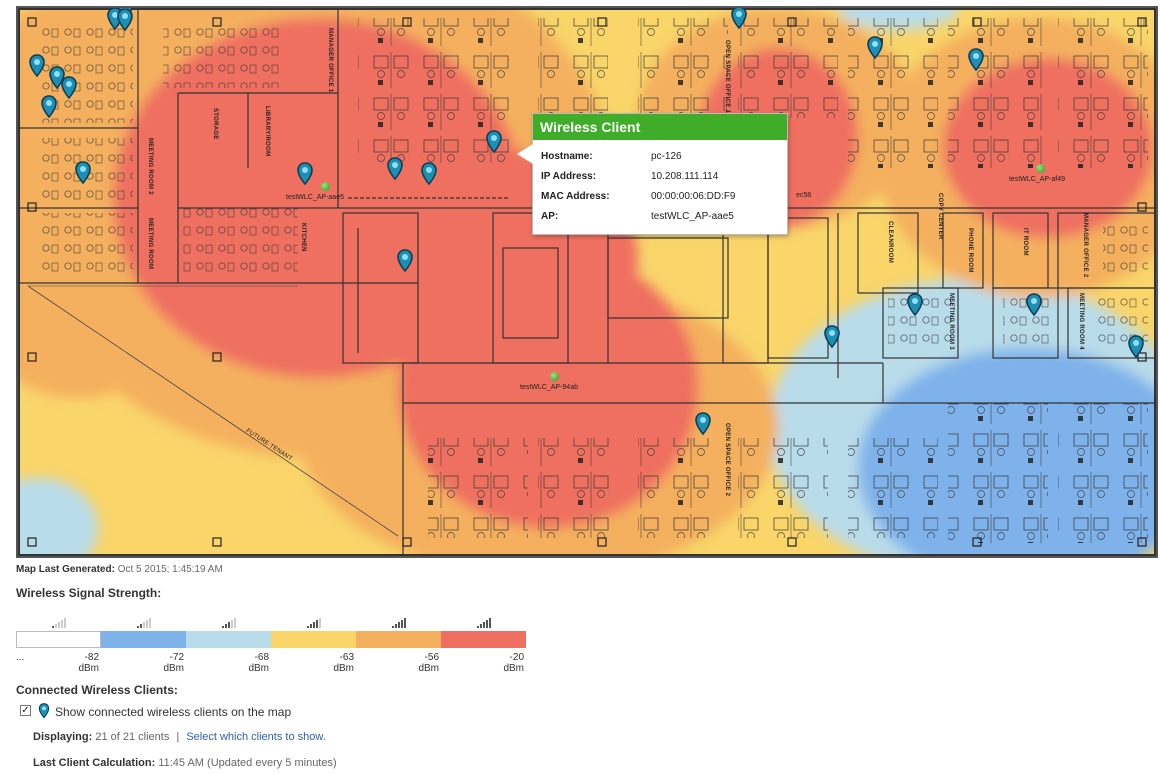 The image size is (1160, 775). I want to click on signal-strength-title: Wireless Signal Strength:, so click(89, 593).